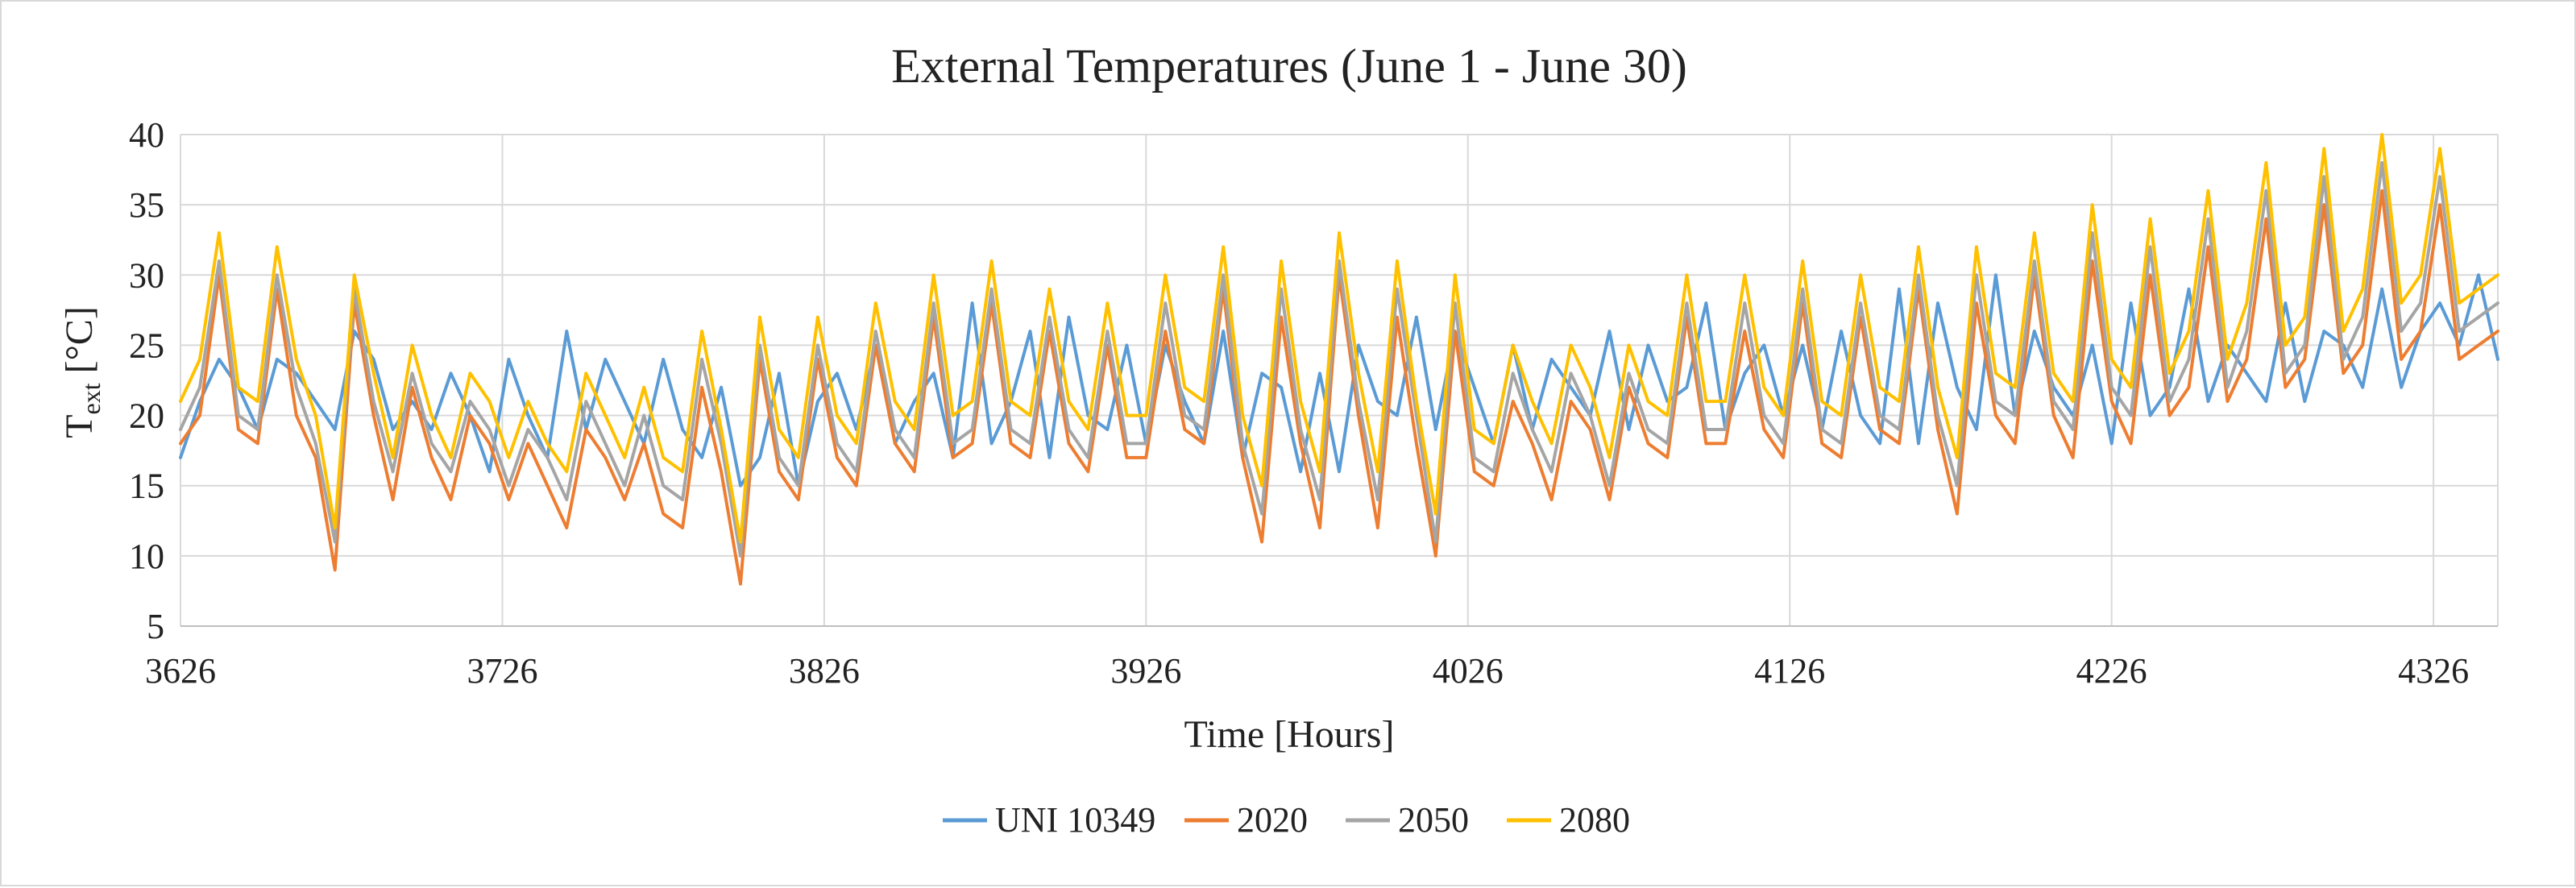  What do you see at coordinates (146, 135) in the screenshot?
I see `y-tick-label: 40` at bounding box center [146, 135].